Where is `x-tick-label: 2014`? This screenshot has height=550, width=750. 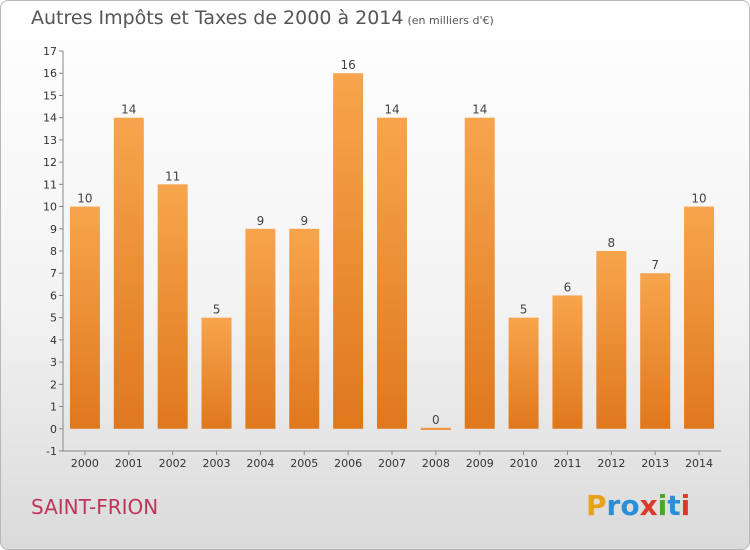
x-tick-label: 2014 is located at coordinates (699, 463).